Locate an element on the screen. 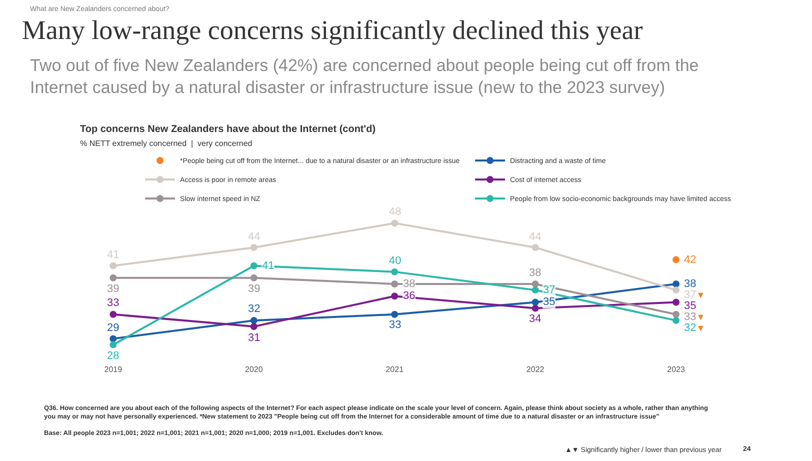 The height and width of the screenshot is (461, 812). data-label: 36 is located at coordinates (409, 296).